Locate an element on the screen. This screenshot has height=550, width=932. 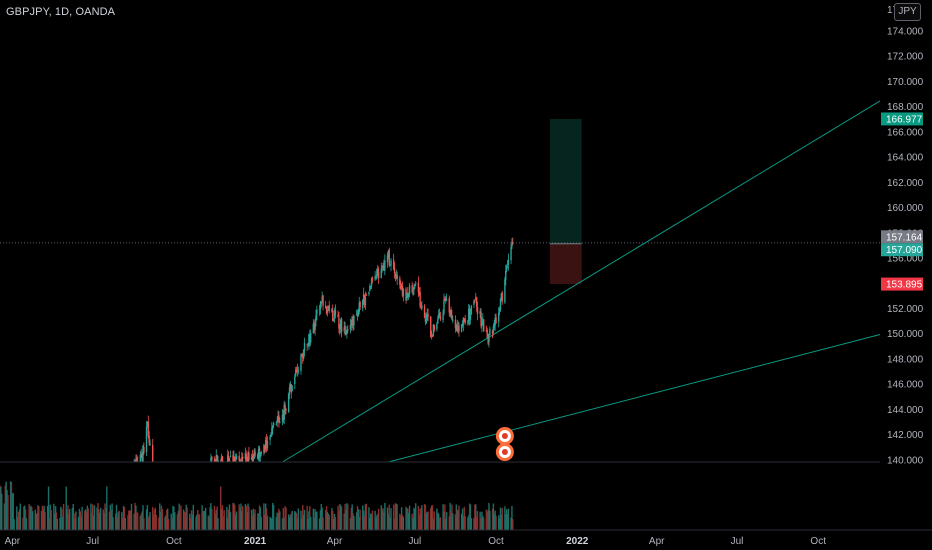
event-markers is located at coordinates (504, 444).